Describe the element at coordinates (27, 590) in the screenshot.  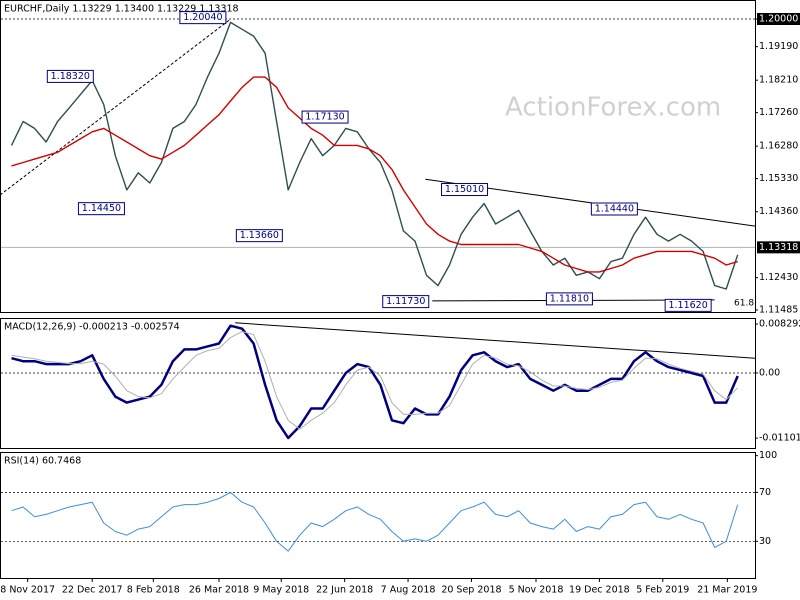
I see `x-tick-label: 8 Nov 2017` at that location.